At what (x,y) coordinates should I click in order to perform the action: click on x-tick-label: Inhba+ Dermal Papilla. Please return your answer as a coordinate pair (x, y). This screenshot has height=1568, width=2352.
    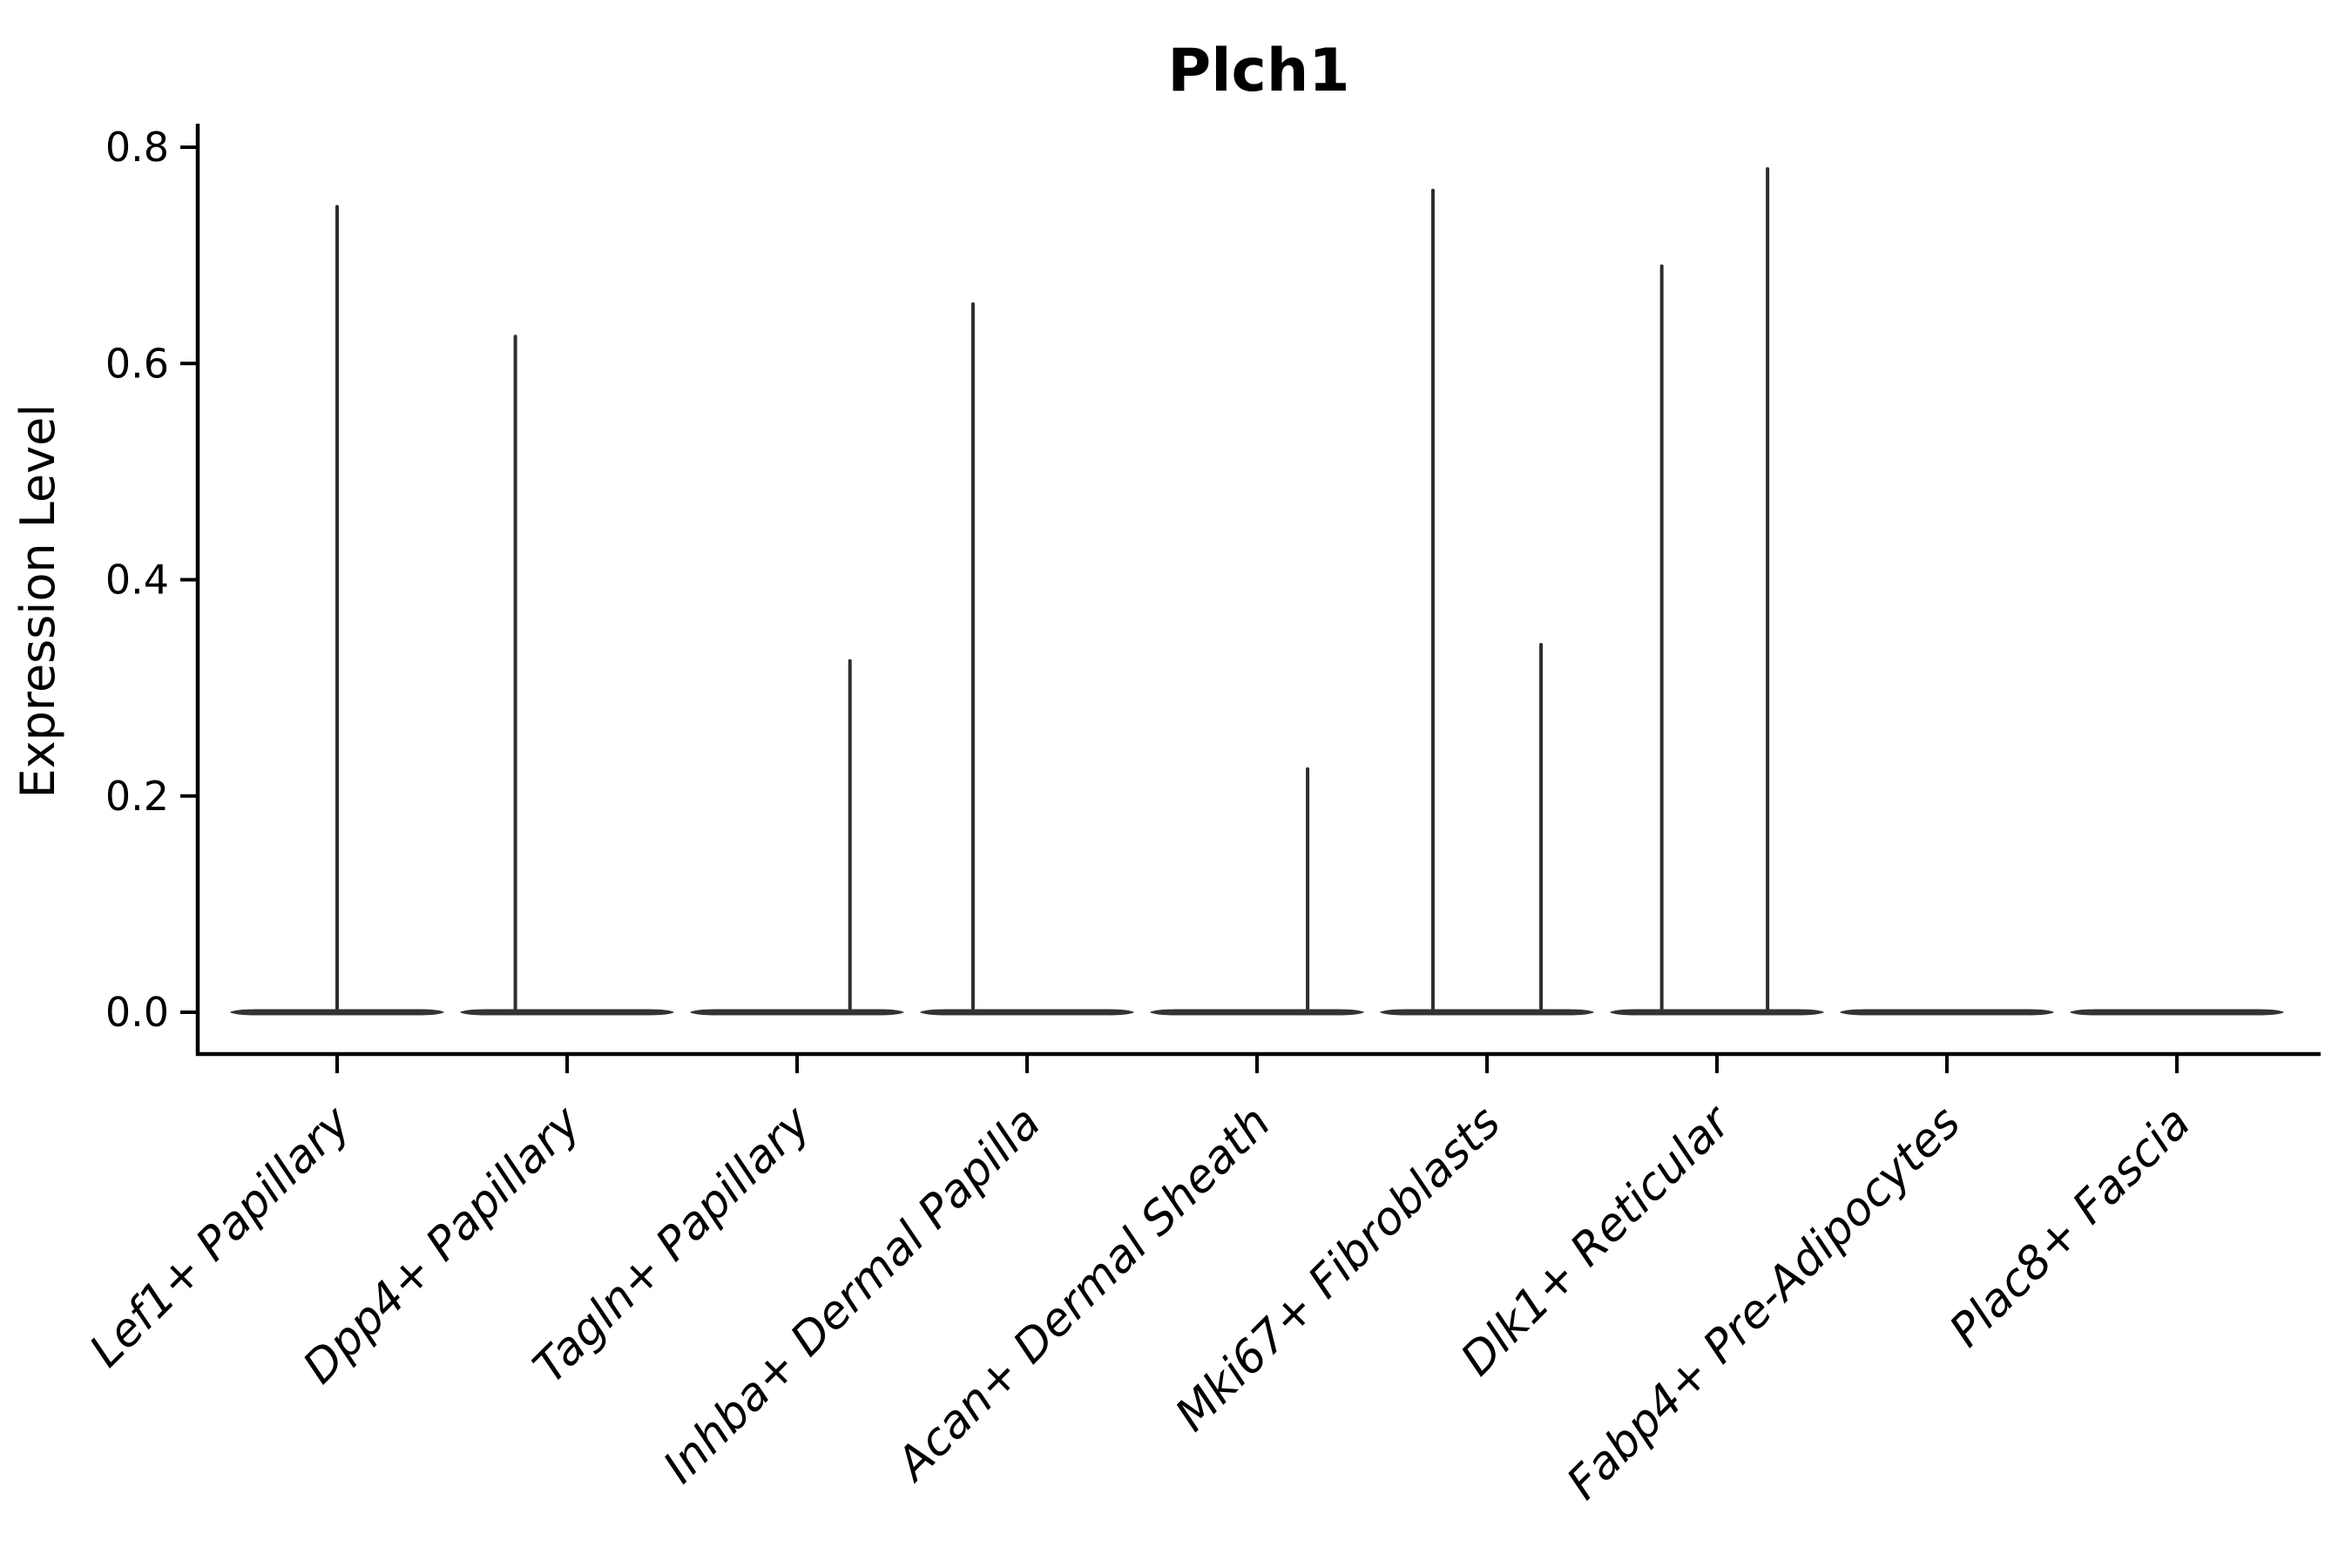
    Looking at the image, I should click on (852, 1295).